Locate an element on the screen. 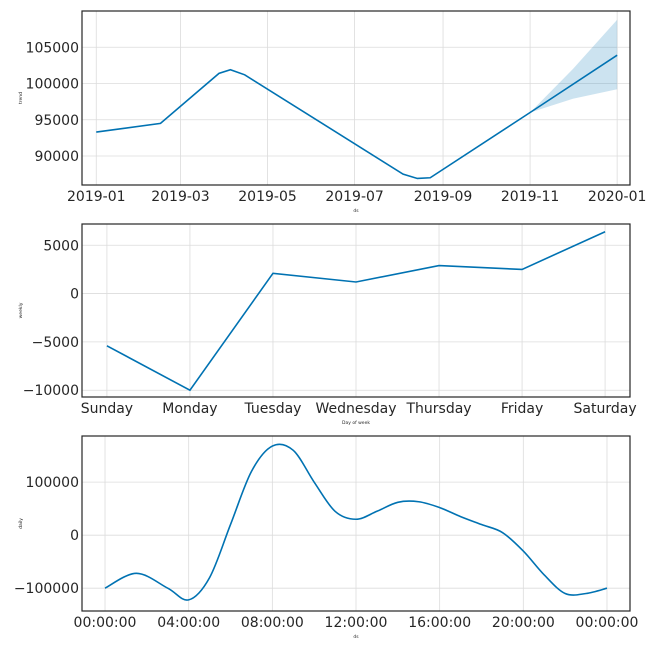 Image resolution: width=648 pixels, height=648 pixels. trend-x-tick-label: 2020-01 is located at coordinates (617, 197).